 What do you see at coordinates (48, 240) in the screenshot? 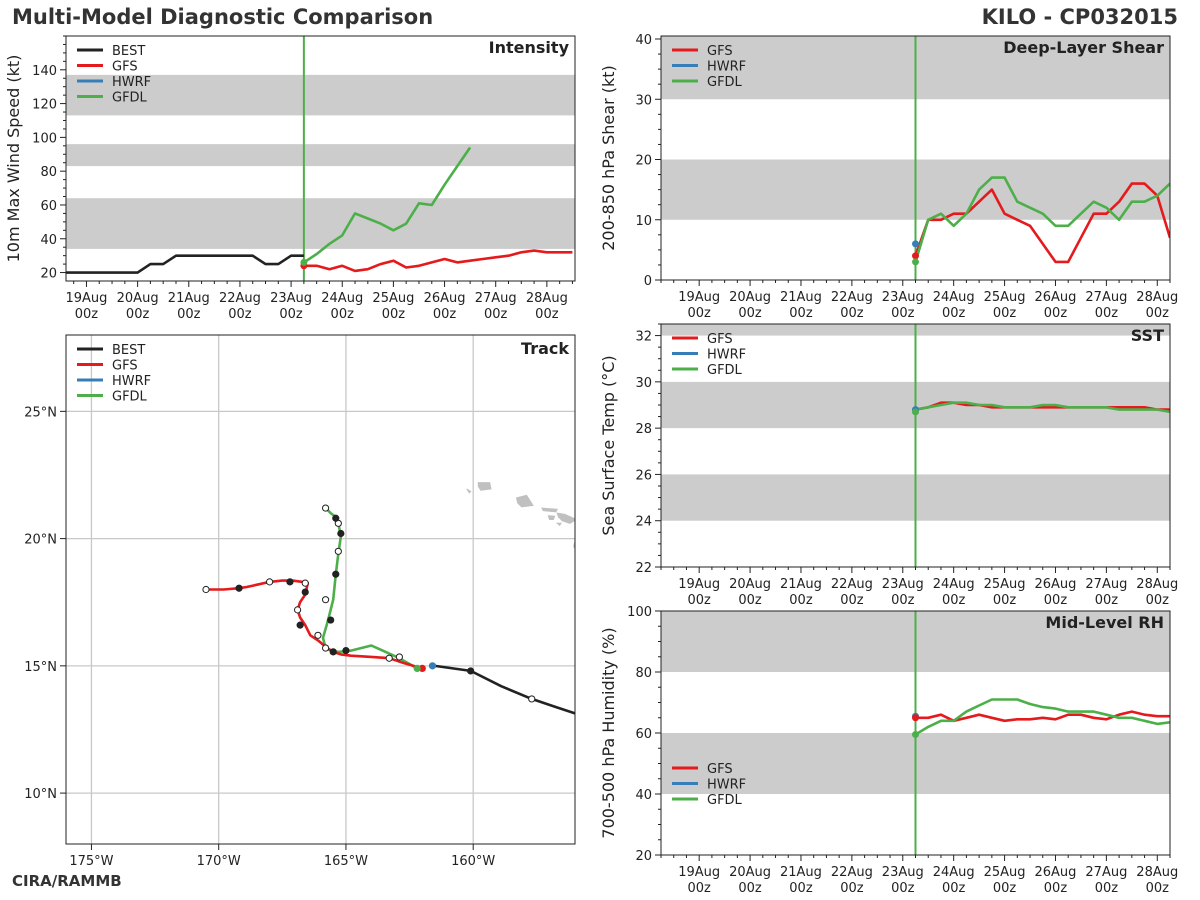
I see `intensity-ytick-label: 40` at bounding box center [48, 240].